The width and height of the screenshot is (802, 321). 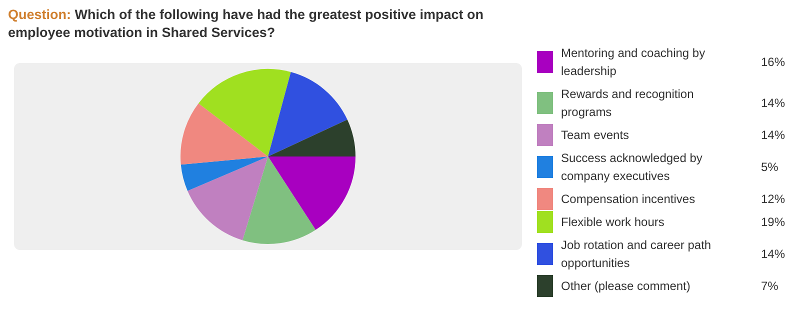 What do you see at coordinates (636, 254) in the screenshot?
I see `legend-label: Job rotation and career path opportunities` at bounding box center [636, 254].